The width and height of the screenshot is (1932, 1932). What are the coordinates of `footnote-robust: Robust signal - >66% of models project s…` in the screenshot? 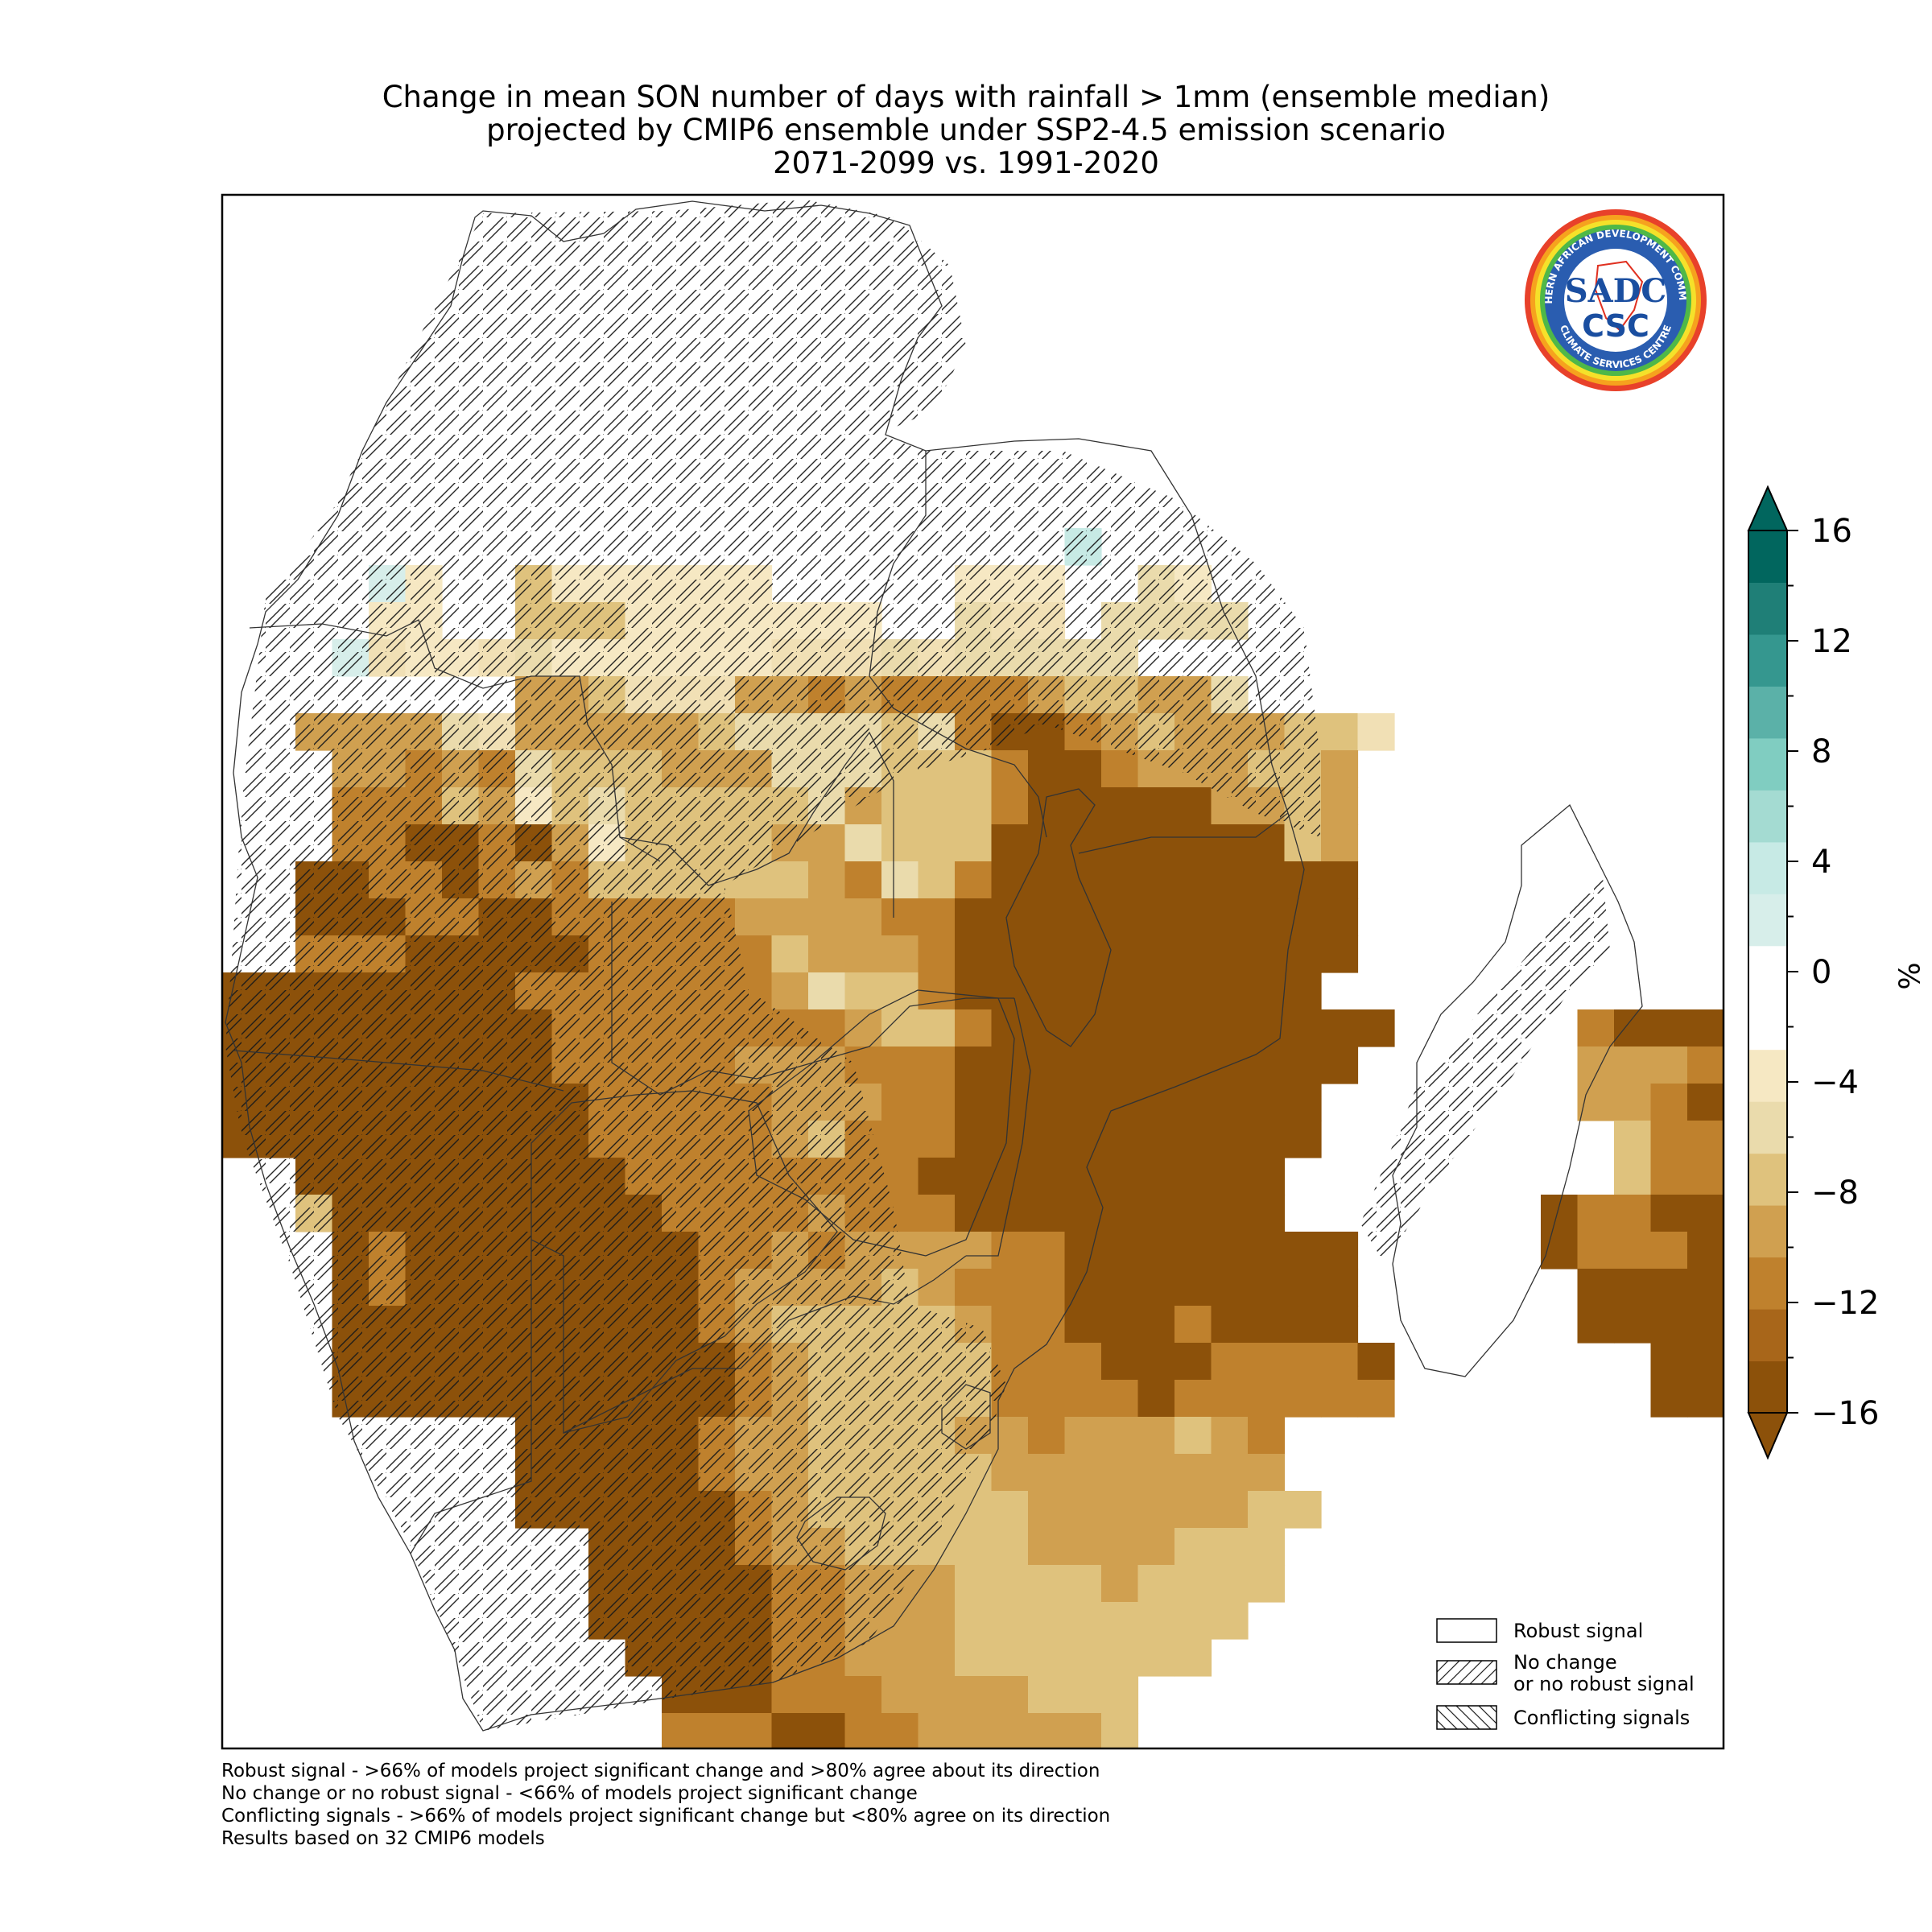 It's located at (660, 1771).